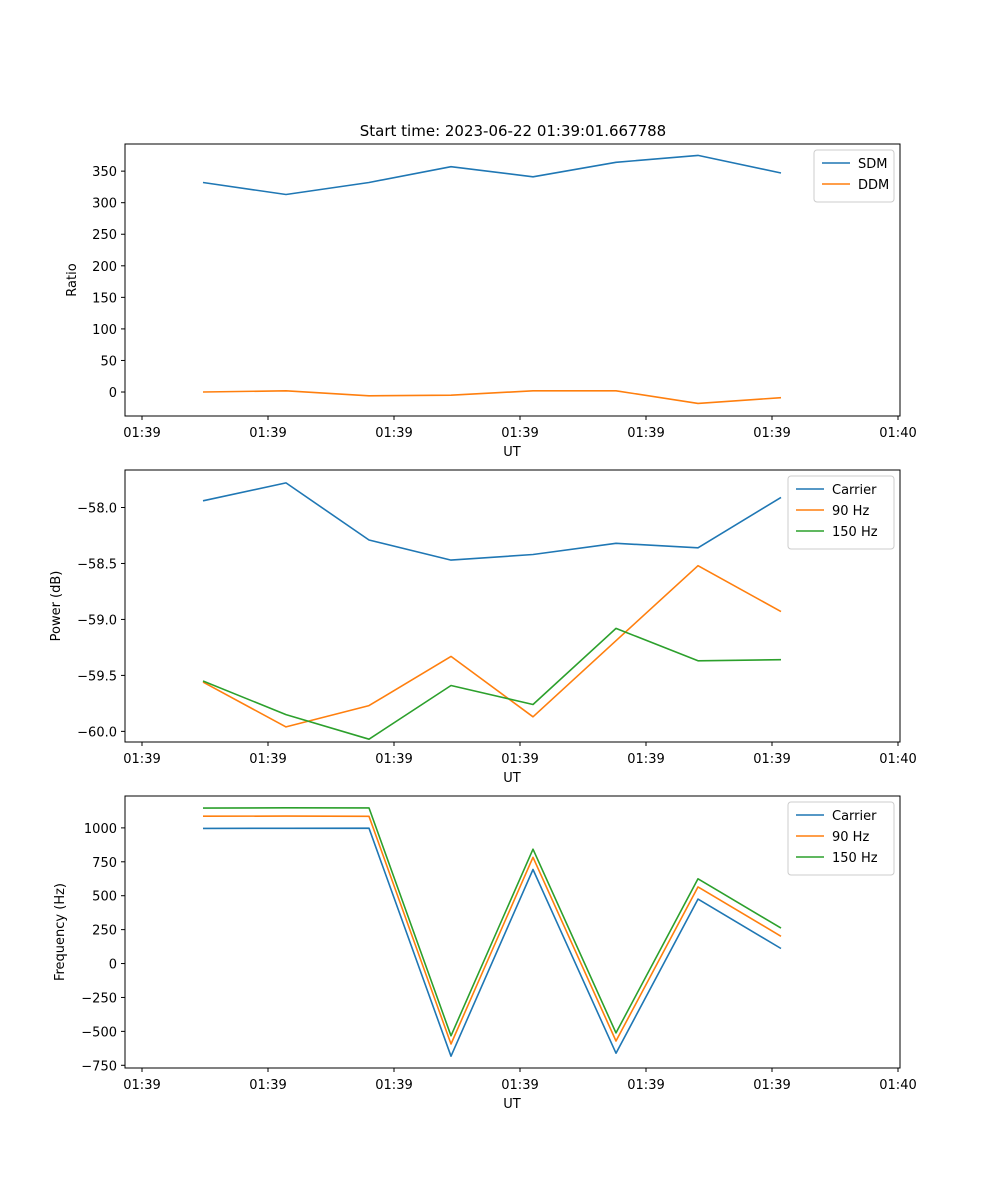 The image size is (1000, 1200). I want to click on y-tick-label: −58.0, so click(97, 508).